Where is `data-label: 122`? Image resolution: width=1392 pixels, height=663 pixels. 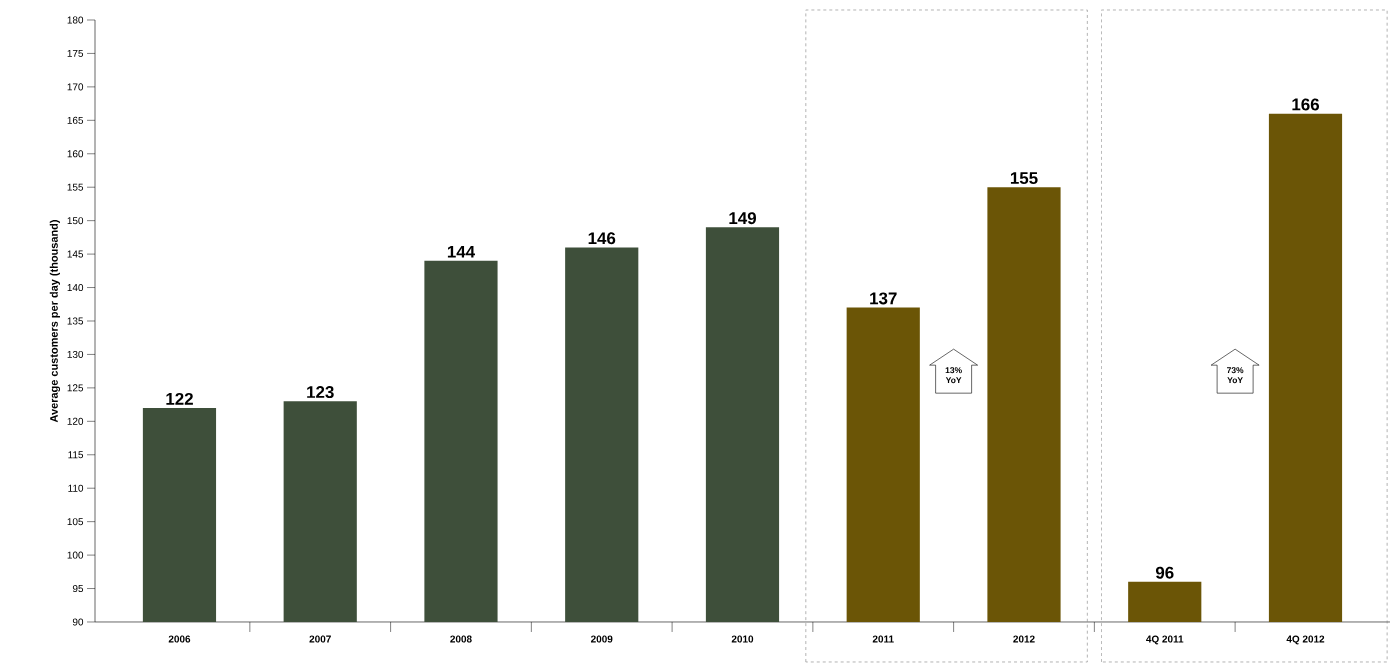 data-label: 122 is located at coordinates (179, 398).